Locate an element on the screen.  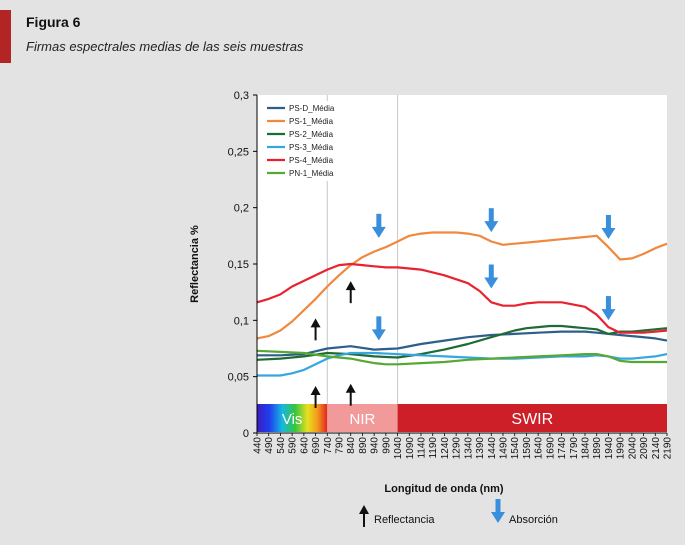
band-label: SWIR is located at coordinates (532, 419).